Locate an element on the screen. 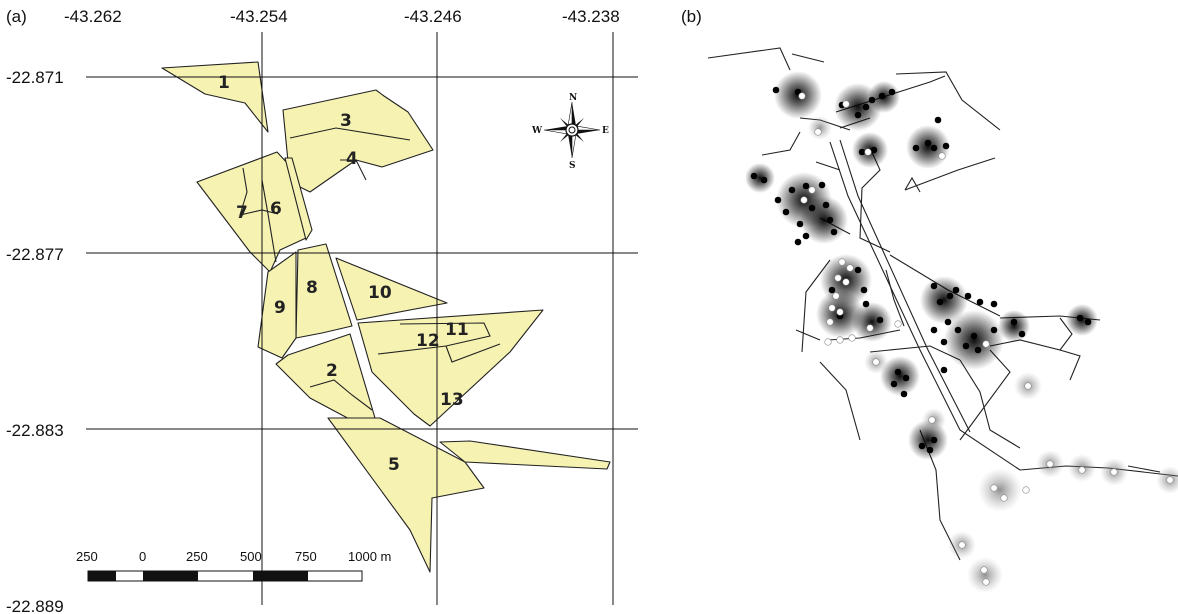 The height and width of the screenshot is (614, 1178). compass-south-label: S is located at coordinates (572, 166).